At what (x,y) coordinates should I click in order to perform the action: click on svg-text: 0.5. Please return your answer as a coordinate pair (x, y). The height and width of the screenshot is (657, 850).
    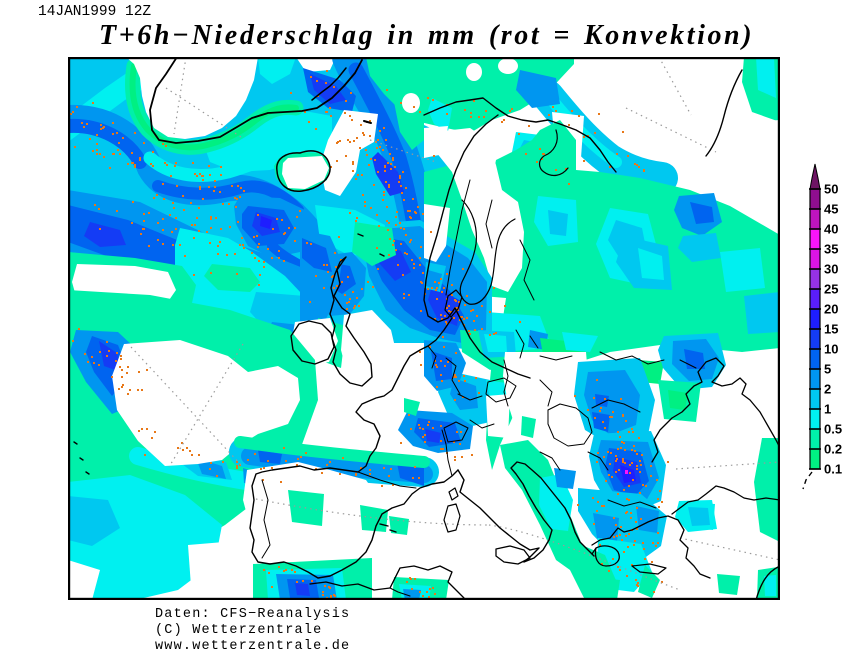
    Looking at the image, I should click on (833, 429).